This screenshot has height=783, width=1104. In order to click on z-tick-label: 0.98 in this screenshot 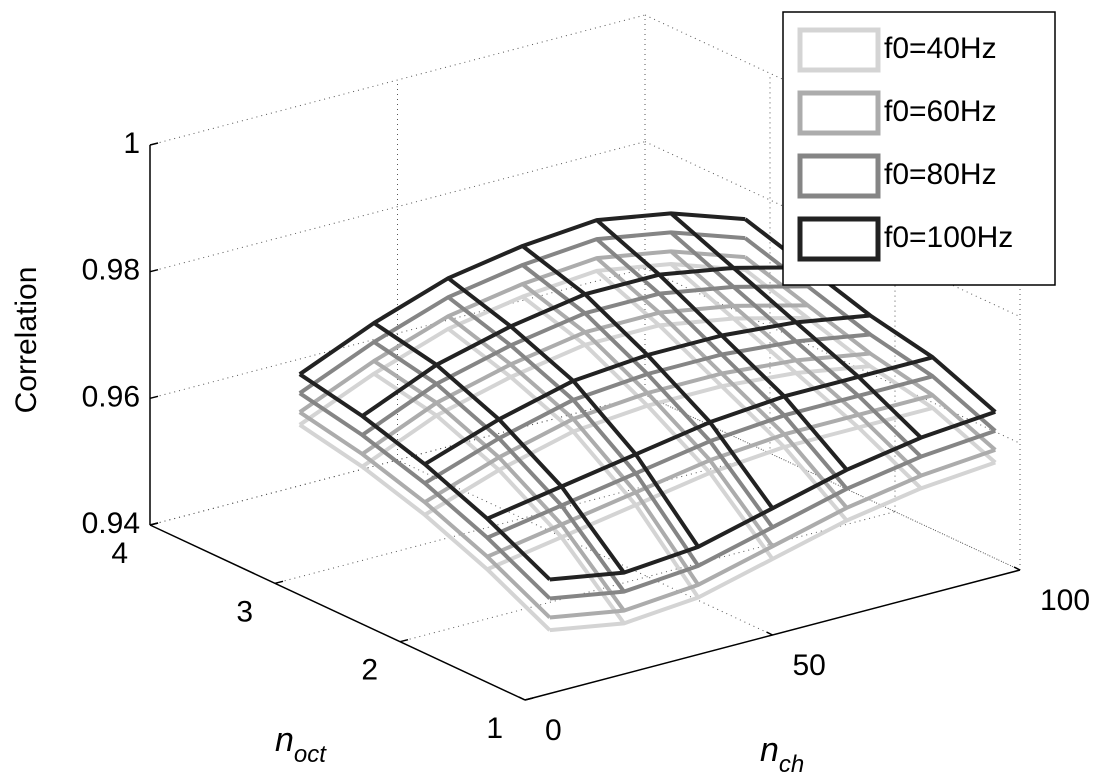, I will do `click(111, 270)`.